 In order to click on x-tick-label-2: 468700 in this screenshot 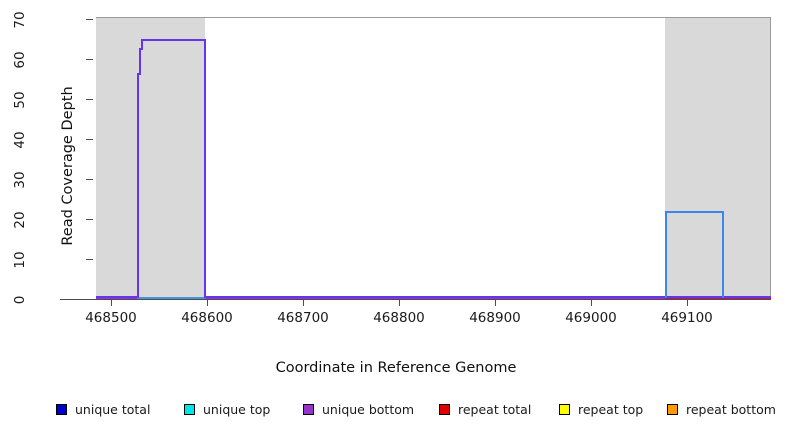, I will do `click(303, 318)`.